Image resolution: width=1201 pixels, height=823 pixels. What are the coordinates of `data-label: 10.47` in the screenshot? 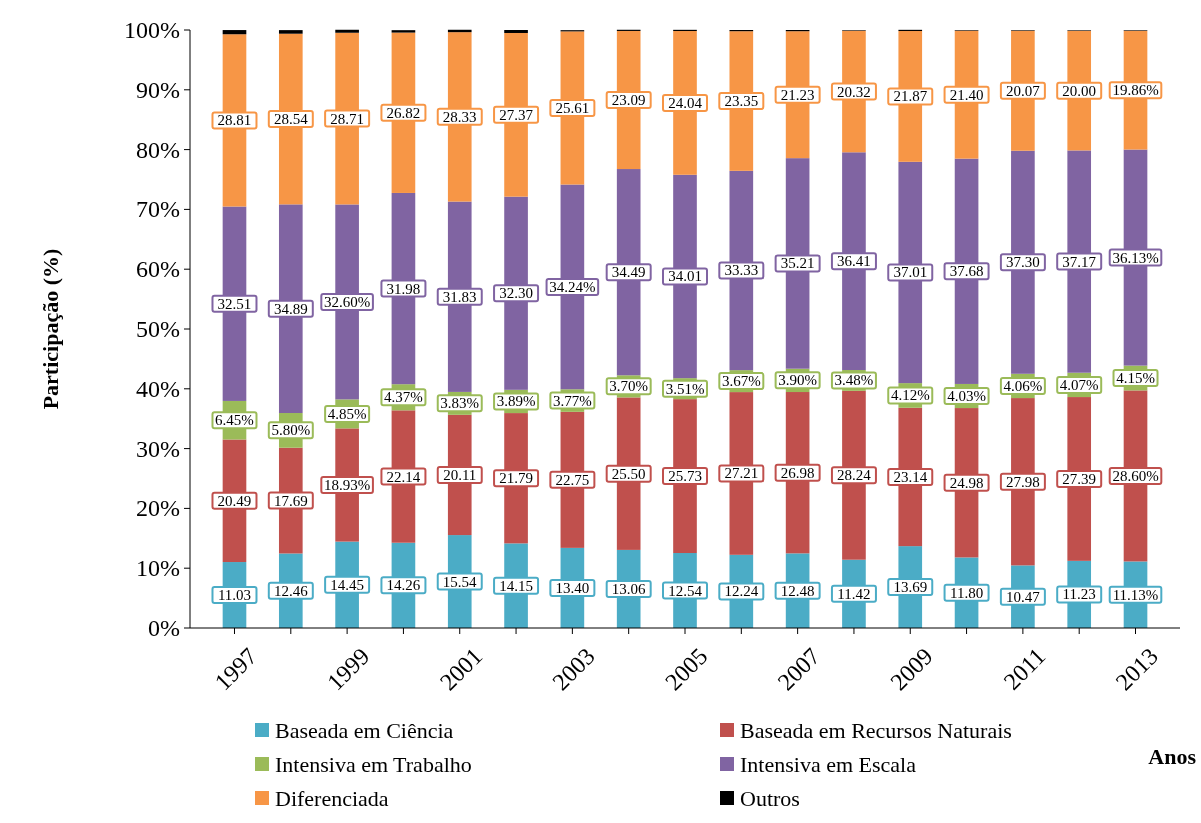 It's located at (1023, 596).